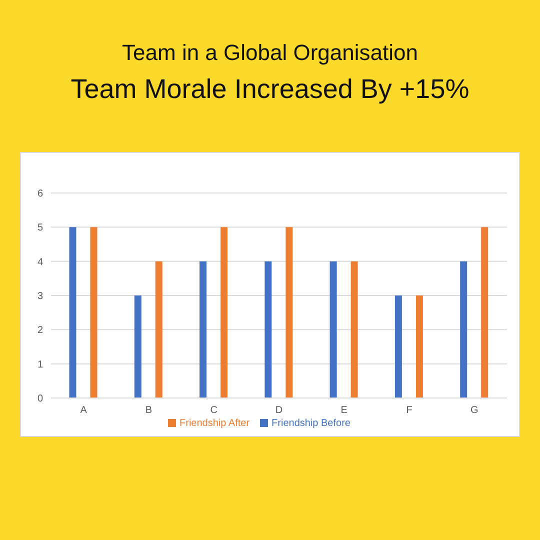 This screenshot has width=540, height=540. I want to click on y-tick-label: 1, so click(40, 364).